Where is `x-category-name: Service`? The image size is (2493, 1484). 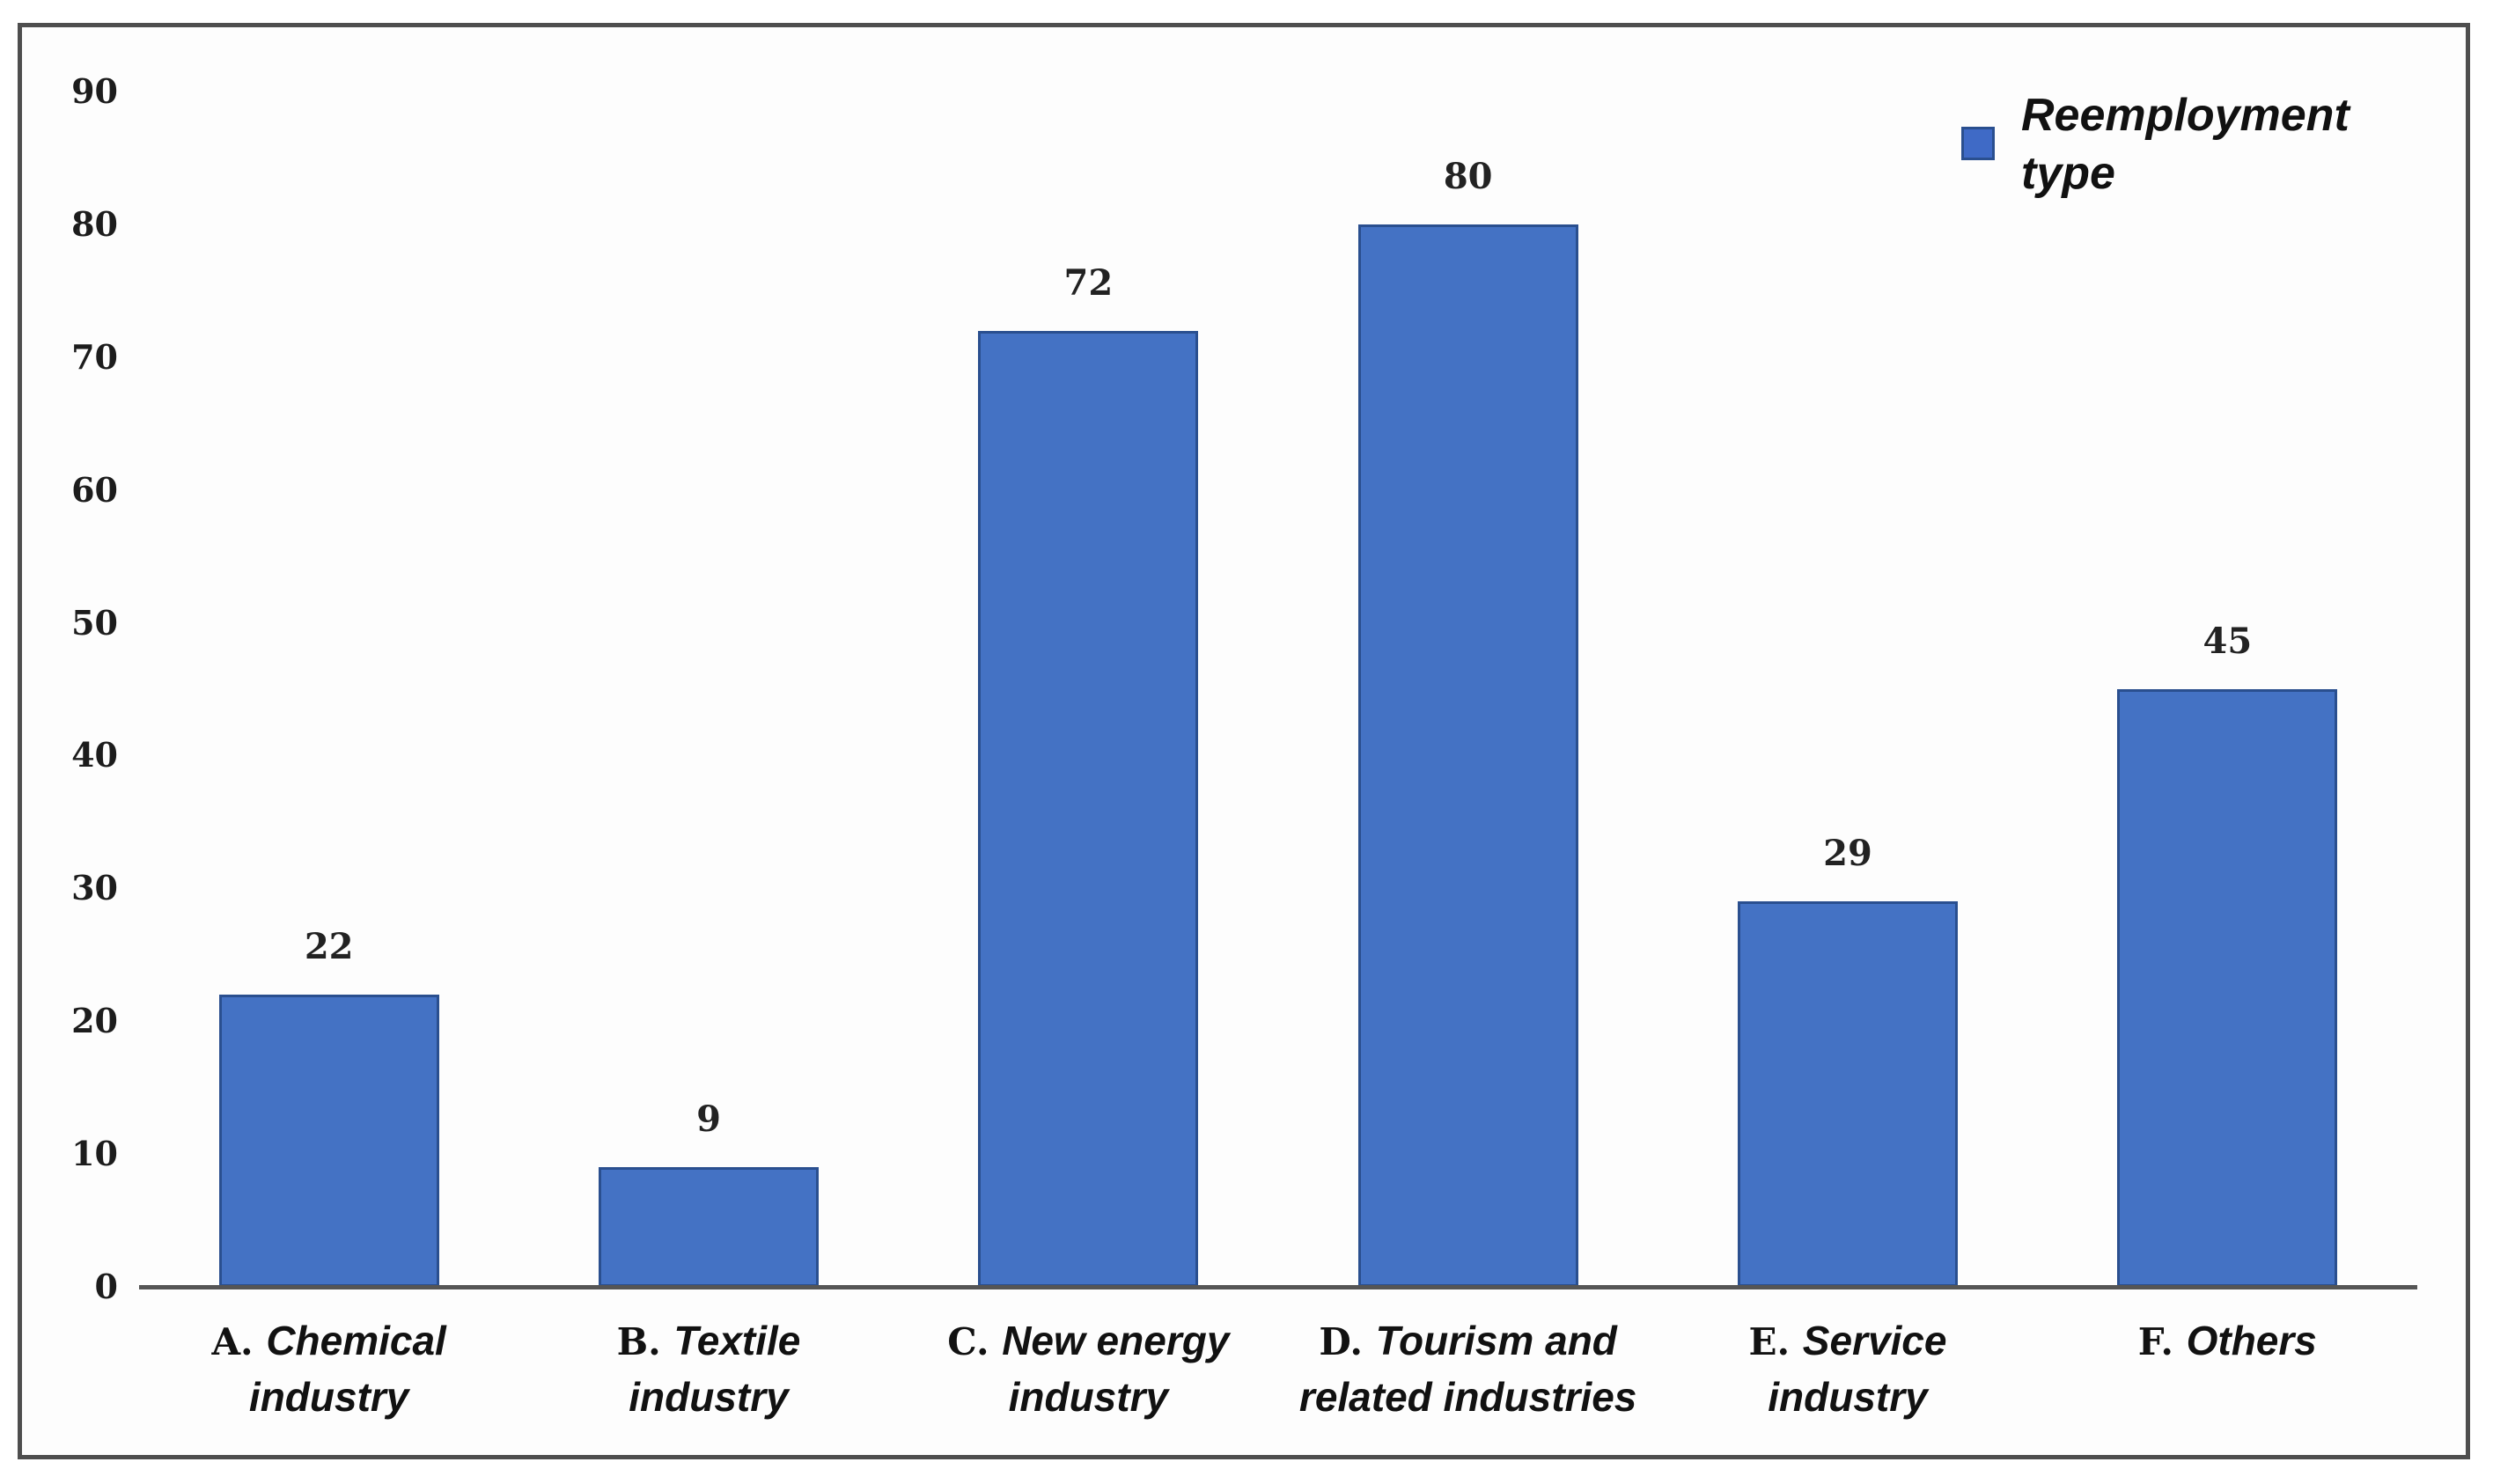
x-category-name: Service is located at coordinates (1875, 1340).